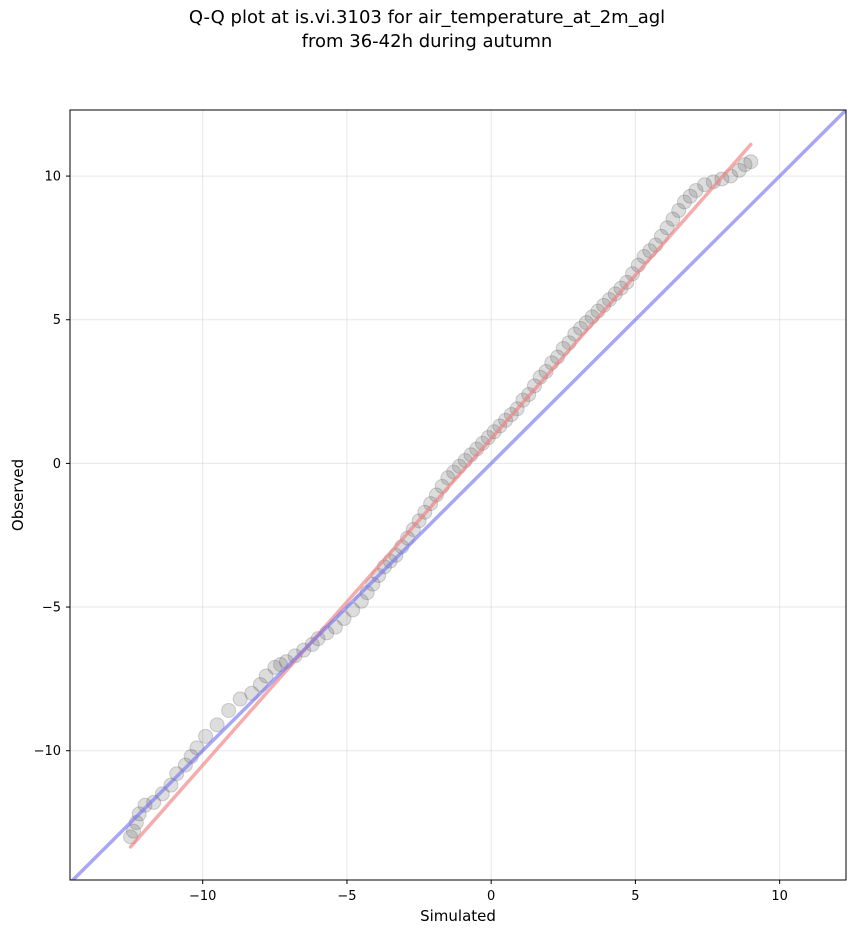  What do you see at coordinates (458, 916) in the screenshot?
I see `x-axis-label: Simulated` at bounding box center [458, 916].